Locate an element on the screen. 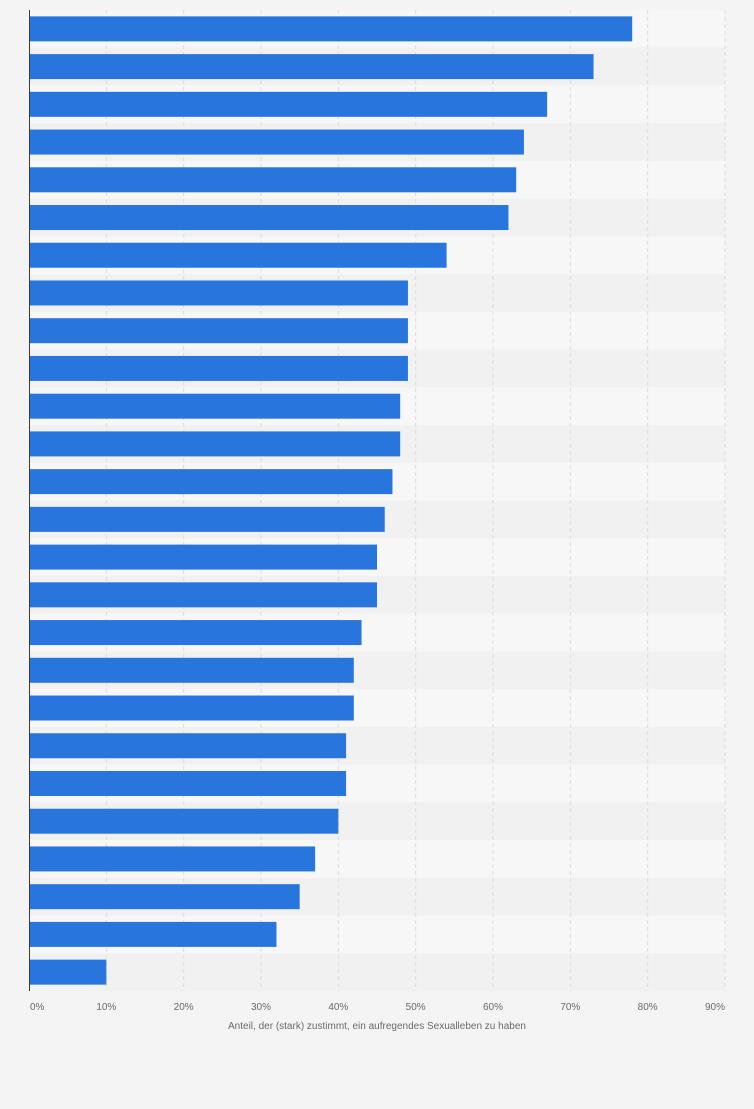 The height and width of the screenshot is (1109, 754). x-tick-label: 50% is located at coordinates (416, 1007).